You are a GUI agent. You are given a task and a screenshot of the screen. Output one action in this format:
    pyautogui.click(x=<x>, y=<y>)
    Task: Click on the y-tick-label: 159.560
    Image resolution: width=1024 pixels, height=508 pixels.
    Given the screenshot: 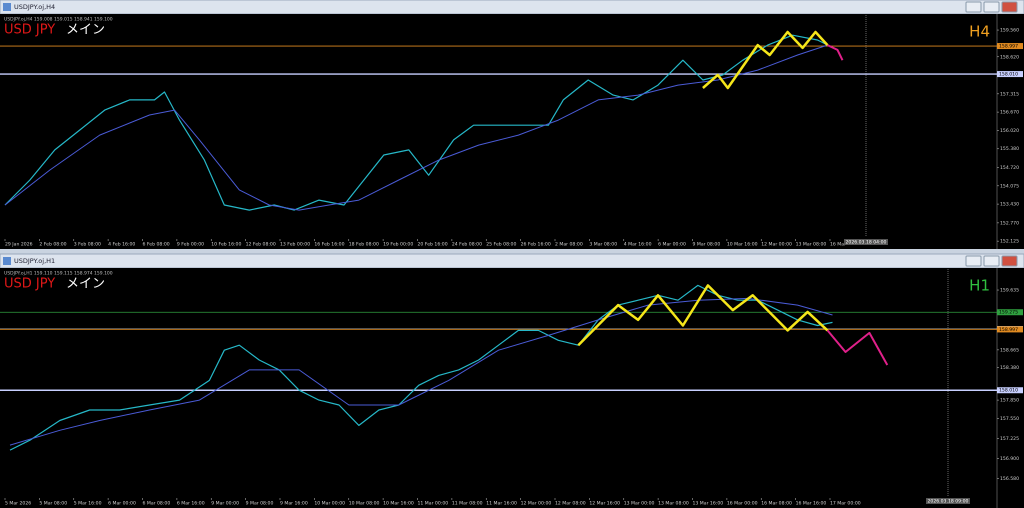 What is the action you would take?
    pyautogui.click(x=1009, y=31)
    